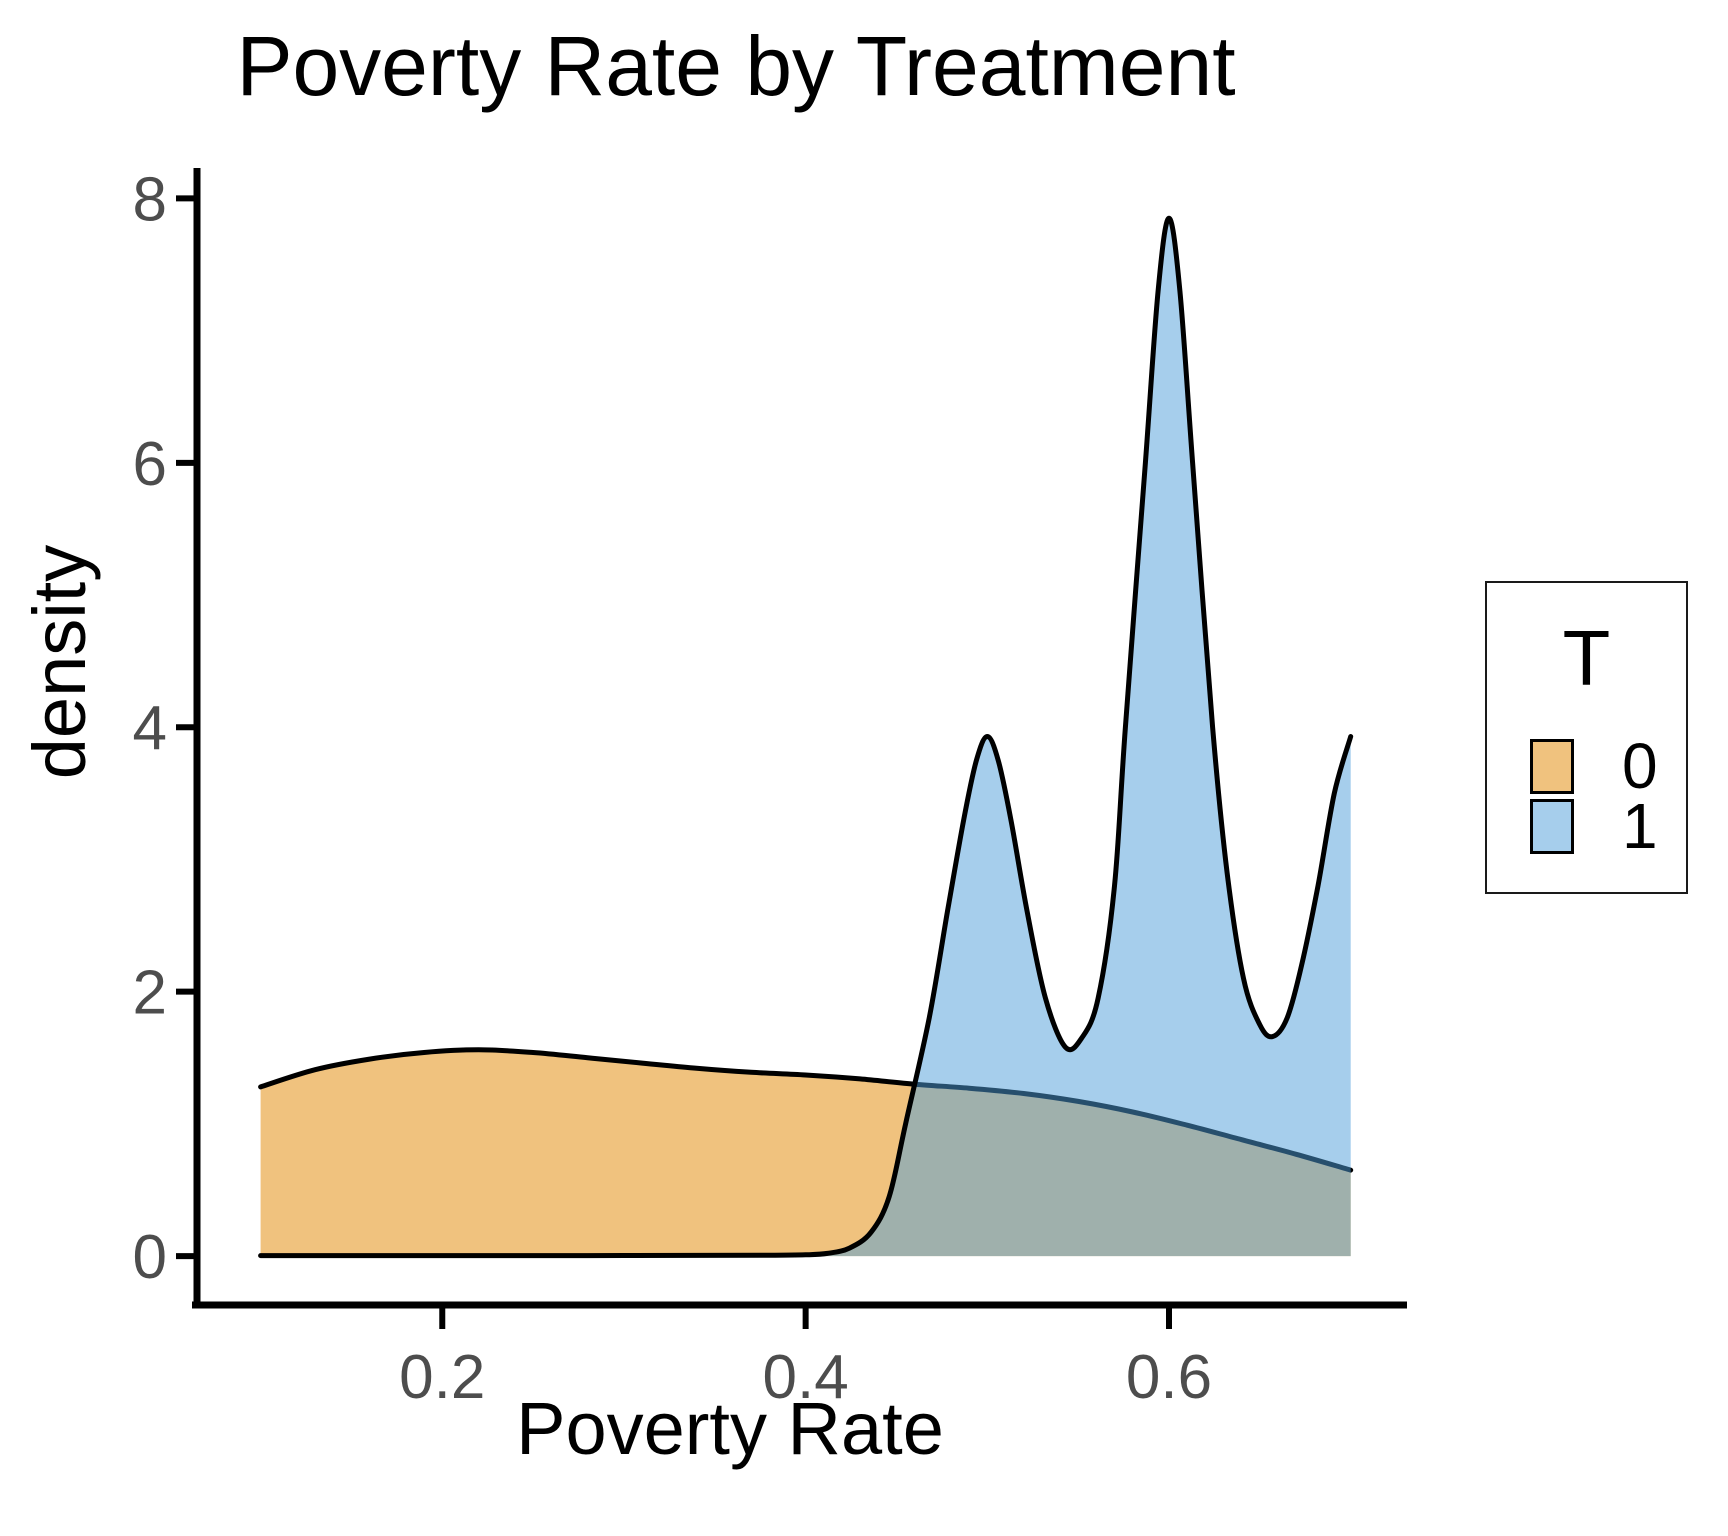  What do you see at coordinates (442, 1377) in the screenshot?
I see `x-tick-label: 0.2` at bounding box center [442, 1377].